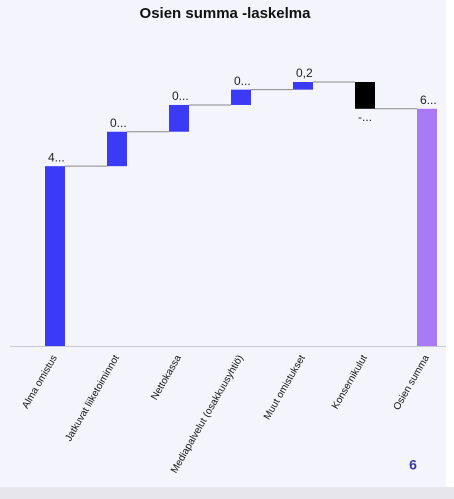 The image size is (454, 499). I want to click on bottom-bar, so click(227, 493).